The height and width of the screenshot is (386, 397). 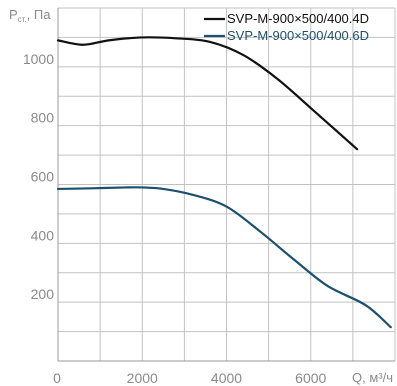 I want to click on y-axis-symbol: P, so click(x=13, y=14).